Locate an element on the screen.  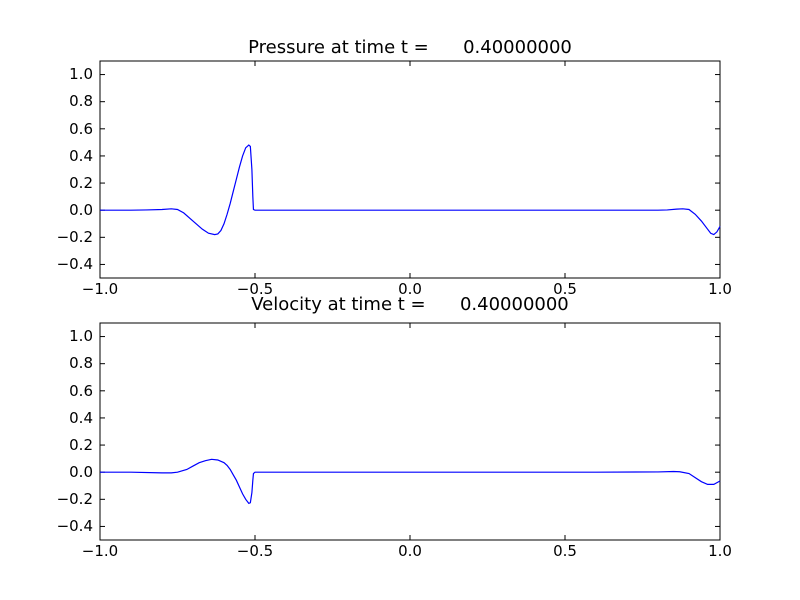
pressure-xtick-label: −1.0 is located at coordinates (100, 289).